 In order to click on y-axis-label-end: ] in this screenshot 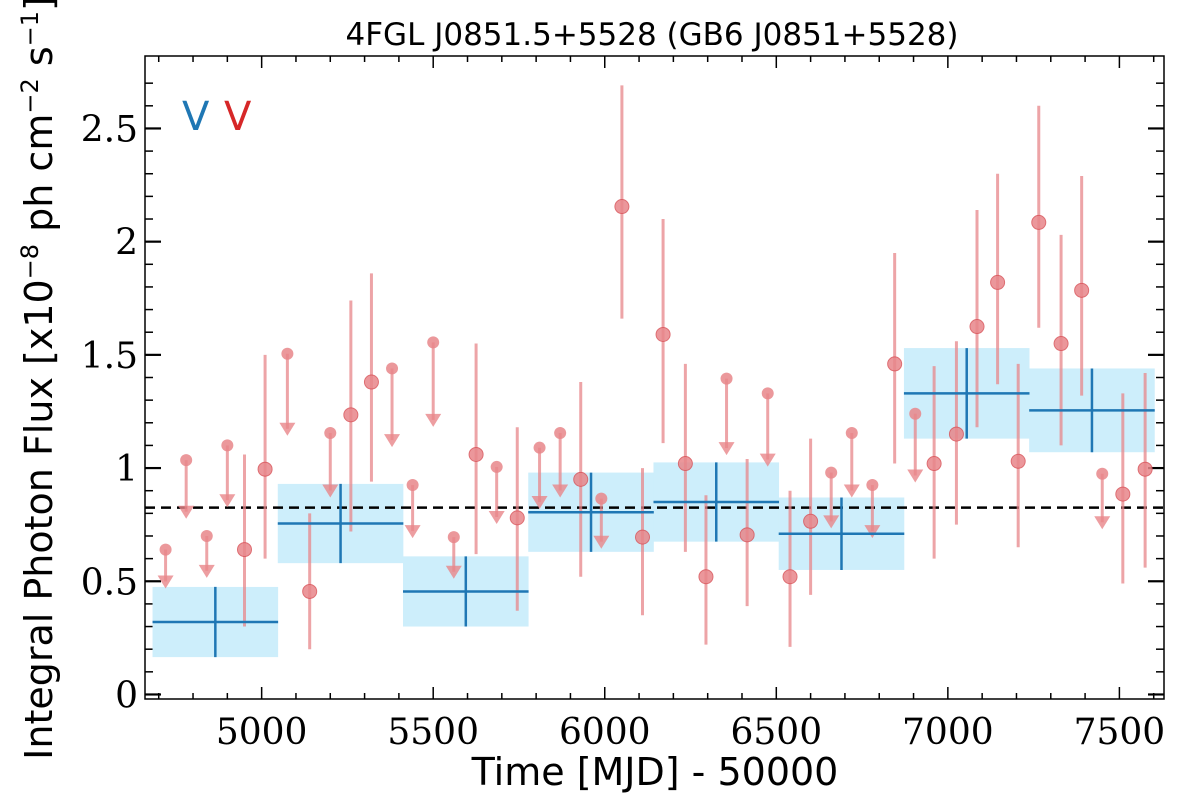, I will do `click(39, 5)`.